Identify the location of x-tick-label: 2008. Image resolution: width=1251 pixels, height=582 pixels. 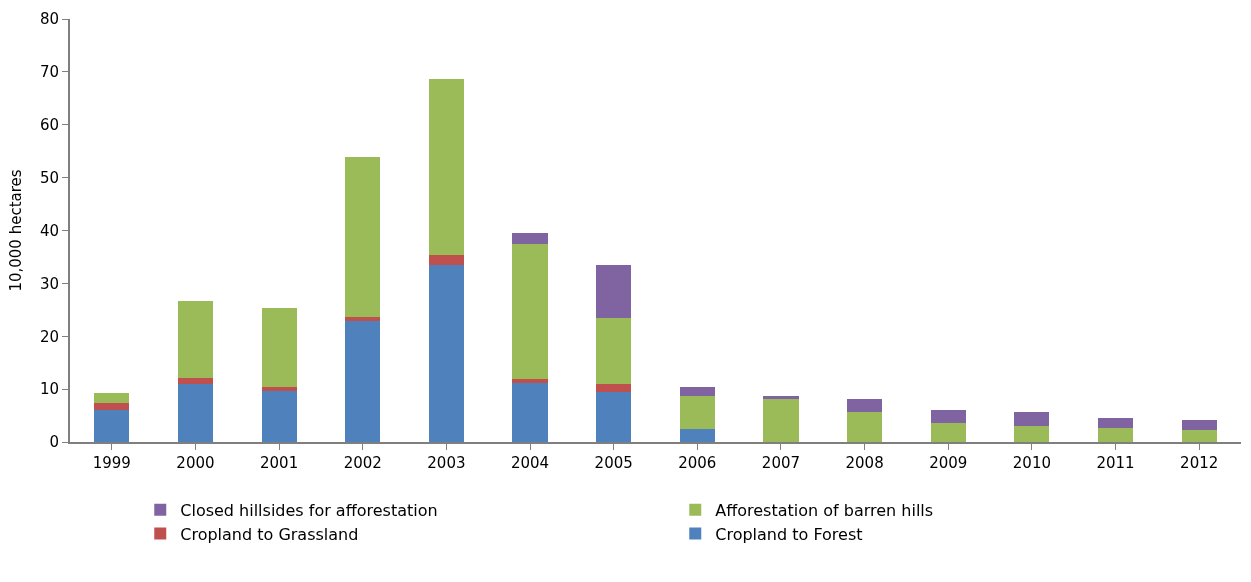
(864, 463).